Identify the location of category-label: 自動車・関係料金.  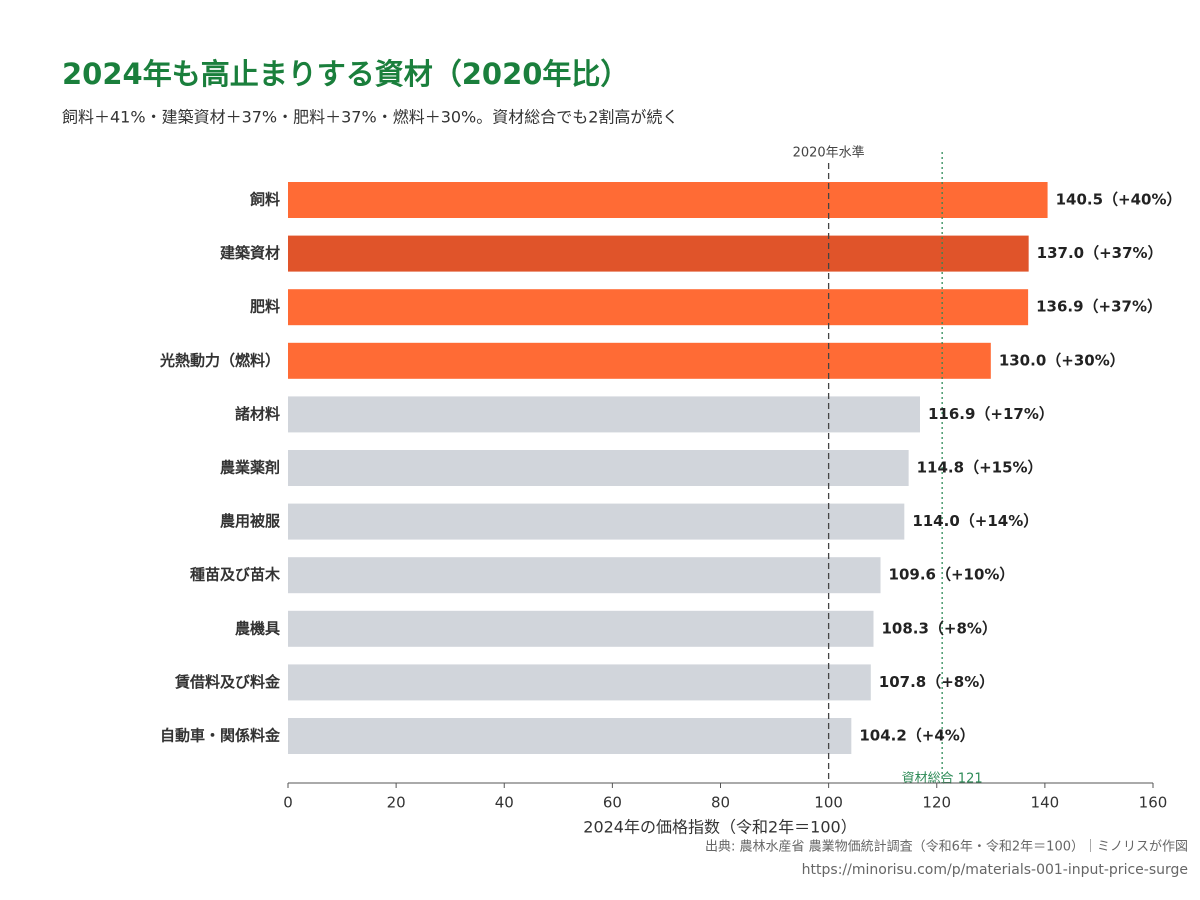
(220, 736).